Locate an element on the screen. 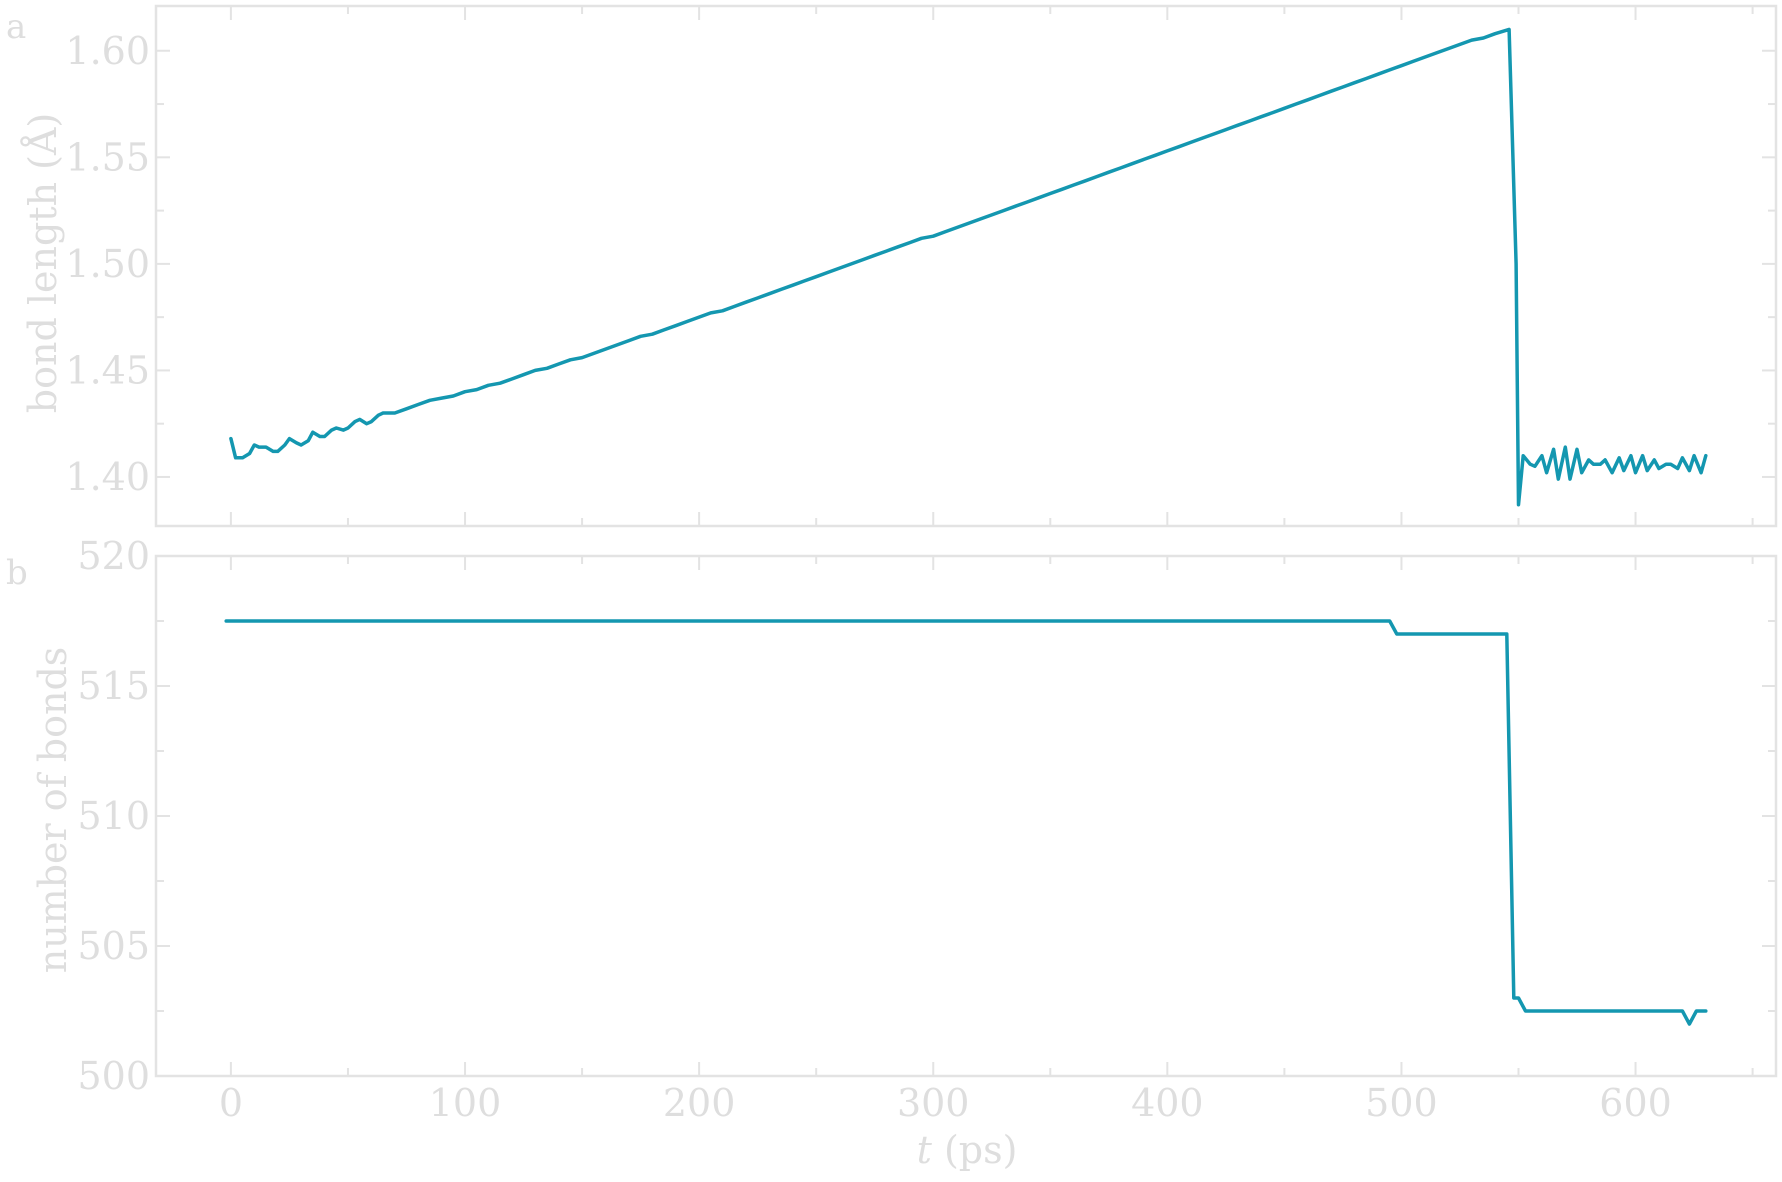 The height and width of the screenshot is (1182, 1782). panel-label-a: a is located at coordinates (16, 27).